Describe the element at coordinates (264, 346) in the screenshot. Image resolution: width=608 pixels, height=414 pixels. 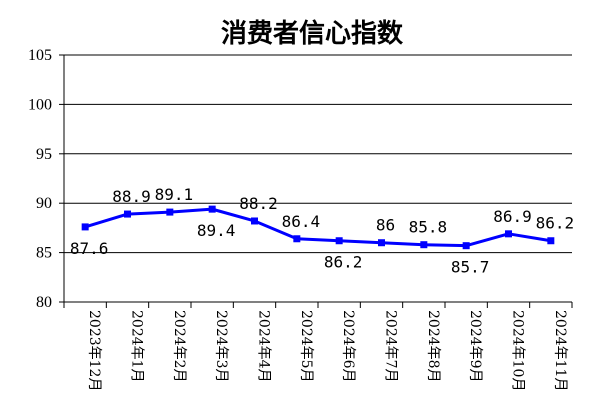
I see `x-tick-label: 2024年4月` at that location.